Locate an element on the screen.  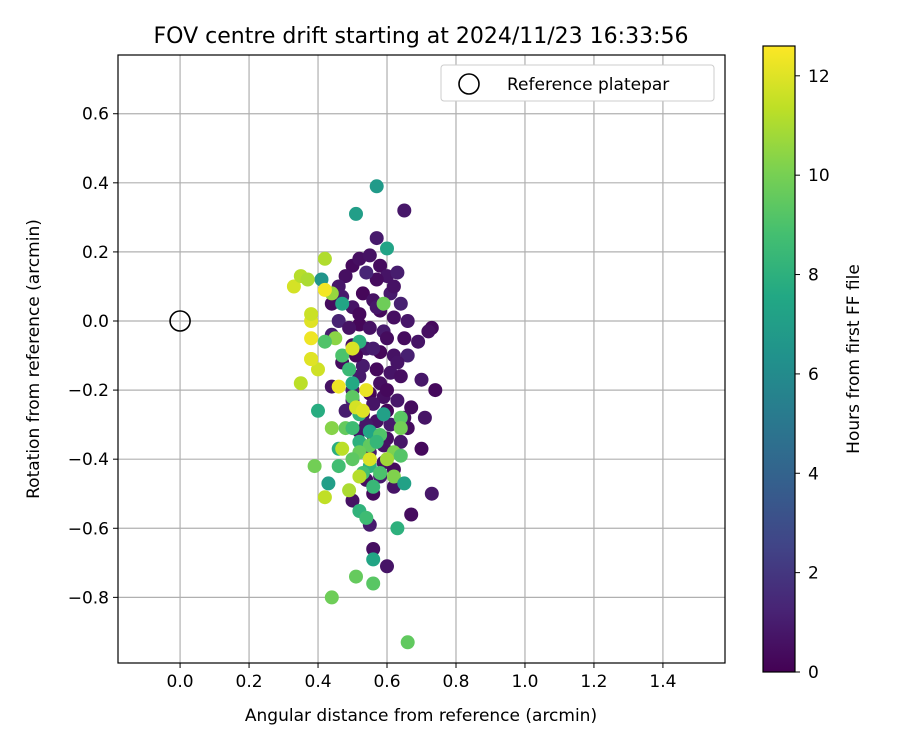
colorbar-tick-label: 12 is located at coordinates (819, 77).